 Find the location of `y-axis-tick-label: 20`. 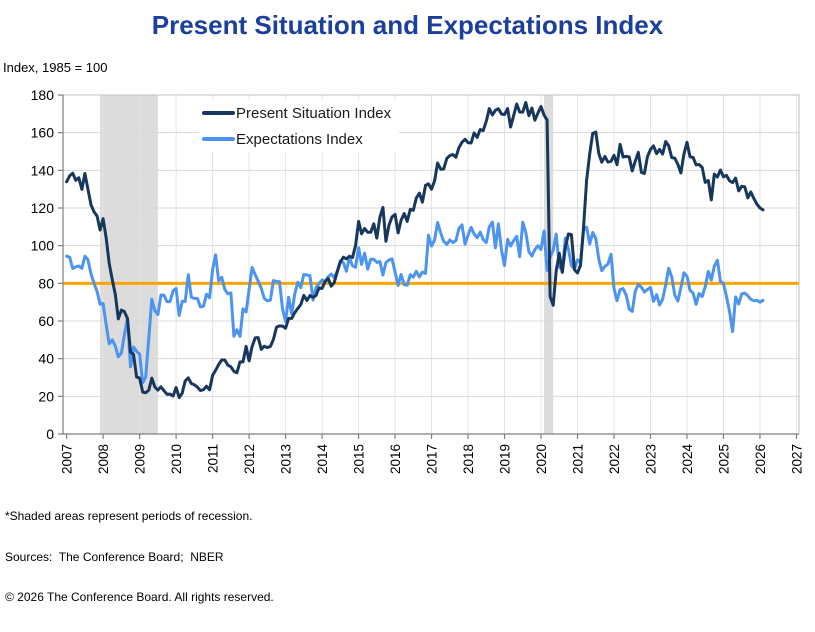

y-axis-tick-label: 20 is located at coordinates (46, 396).